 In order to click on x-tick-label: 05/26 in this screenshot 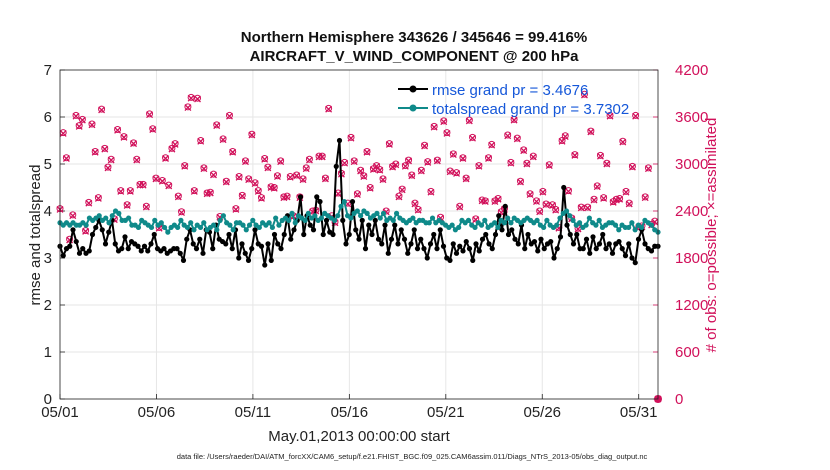, I will do `click(542, 412)`.